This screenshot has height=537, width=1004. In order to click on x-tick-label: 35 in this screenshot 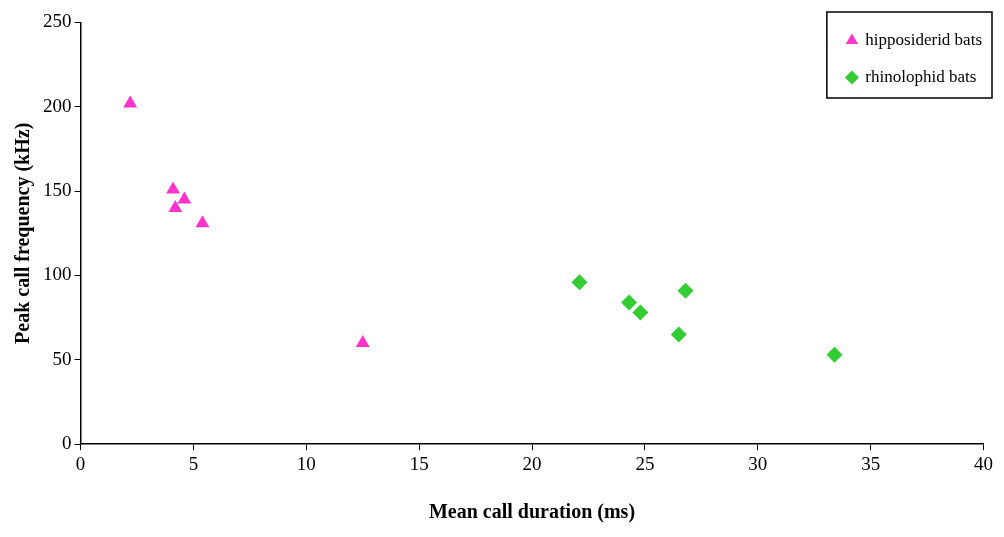, I will do `click(871, 463)`.